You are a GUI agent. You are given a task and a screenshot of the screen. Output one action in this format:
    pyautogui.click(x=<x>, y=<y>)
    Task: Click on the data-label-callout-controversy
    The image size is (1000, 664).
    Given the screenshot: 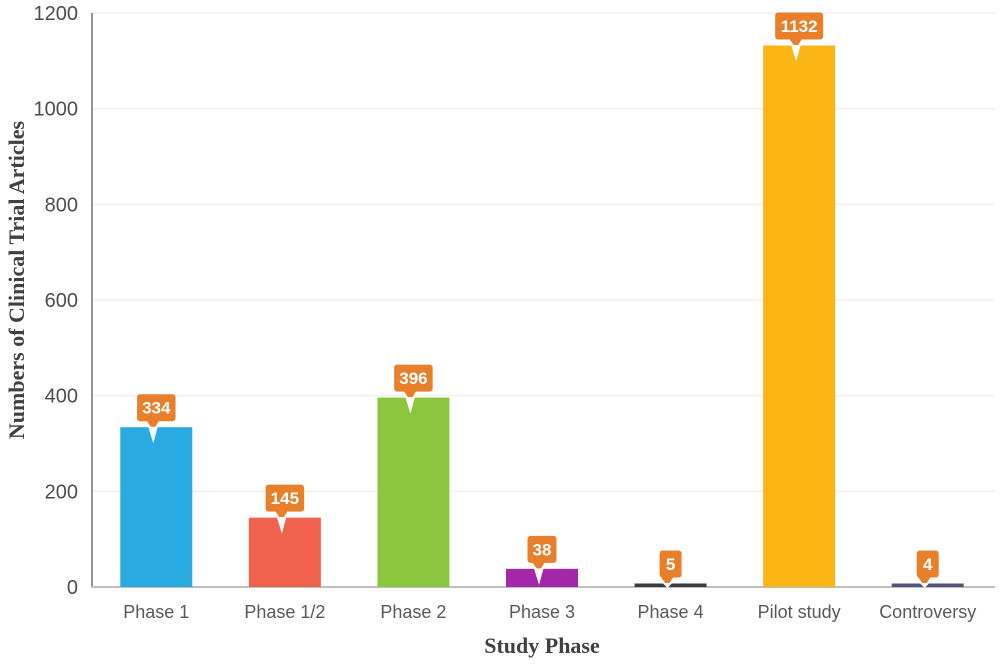 What is the action you would take?
    pyautogui.click(x=927, y=564)
    